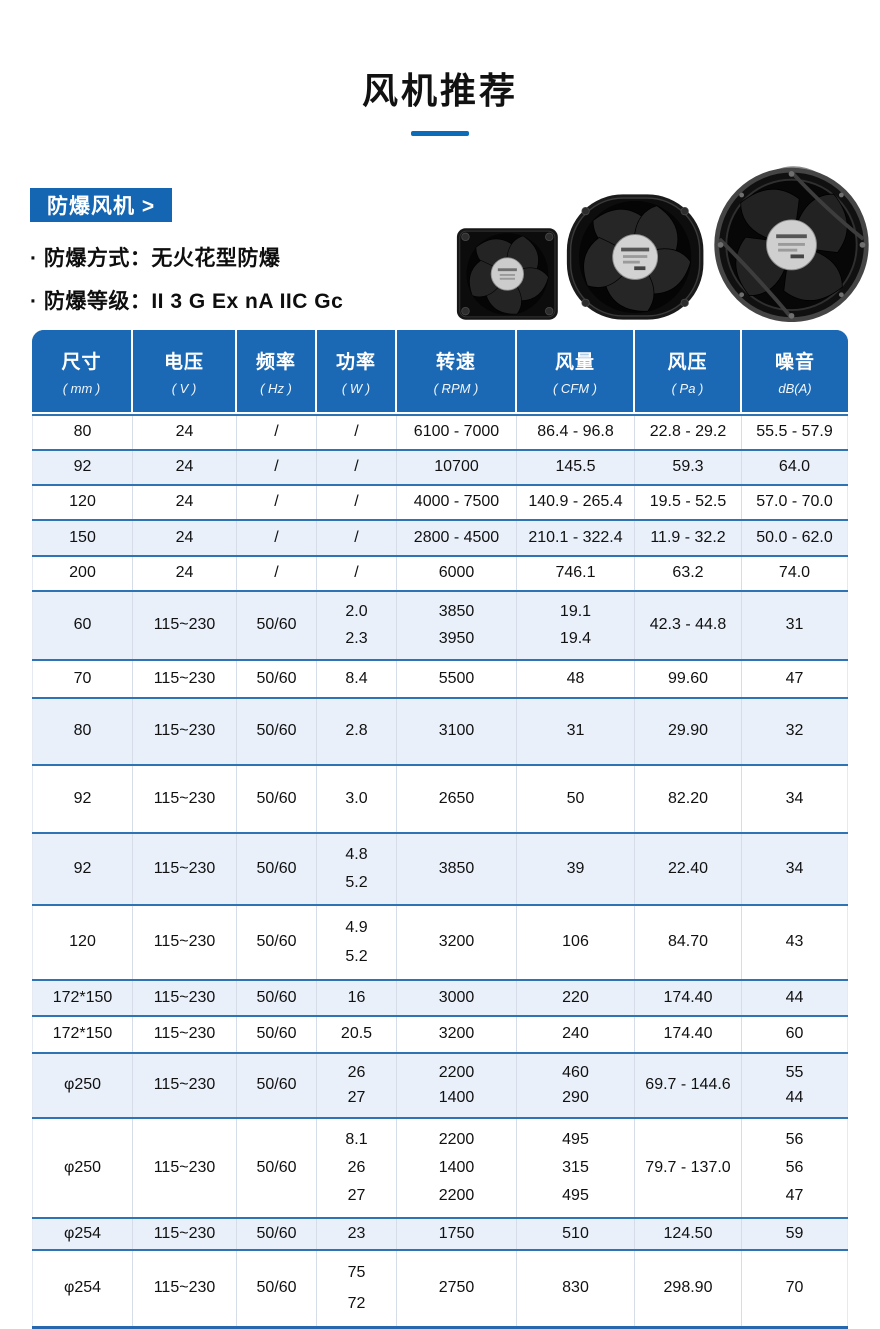  Describe the element at coordinates (794, 1233) in the screenshot. I see `cell-line: 59` at that location.